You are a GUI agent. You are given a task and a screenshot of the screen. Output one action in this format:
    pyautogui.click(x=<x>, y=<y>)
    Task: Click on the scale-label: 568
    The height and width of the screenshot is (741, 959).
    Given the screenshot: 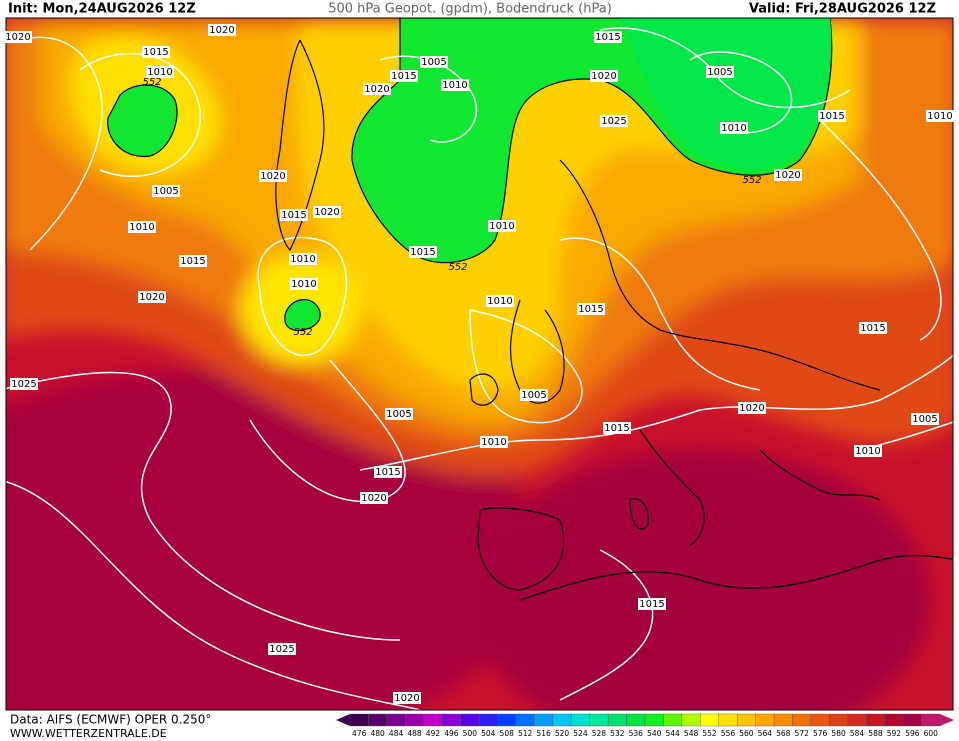 What is the action you would take?
    pyautogui.click(x=783, y=733)
    